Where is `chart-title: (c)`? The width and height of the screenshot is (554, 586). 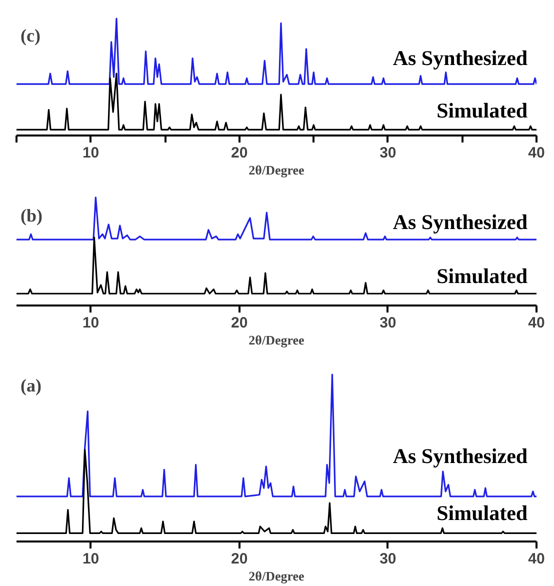
chart-title: (c) is located at coordinates (30, 36).